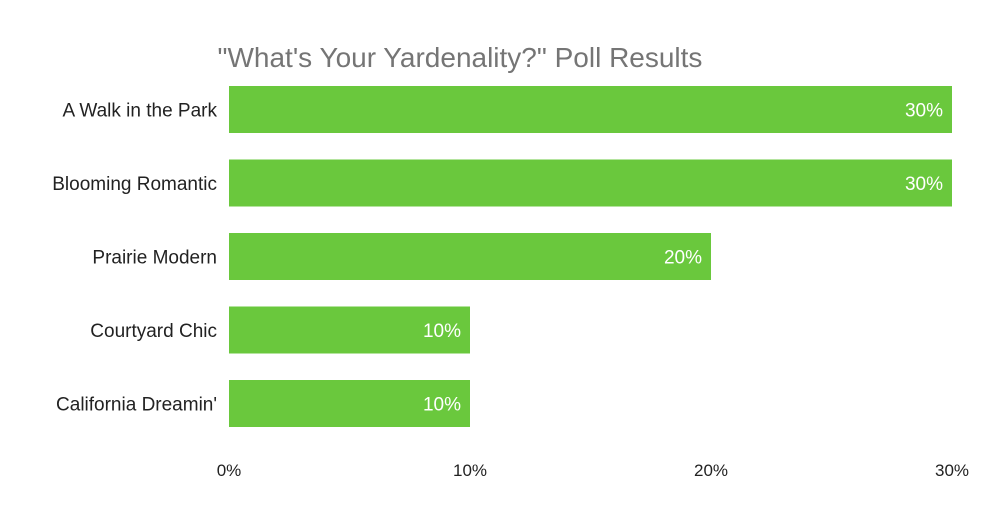  Describe the element at coordinates (349, 403) in the screenshot. I see `bar-california-dreamin` at that location.